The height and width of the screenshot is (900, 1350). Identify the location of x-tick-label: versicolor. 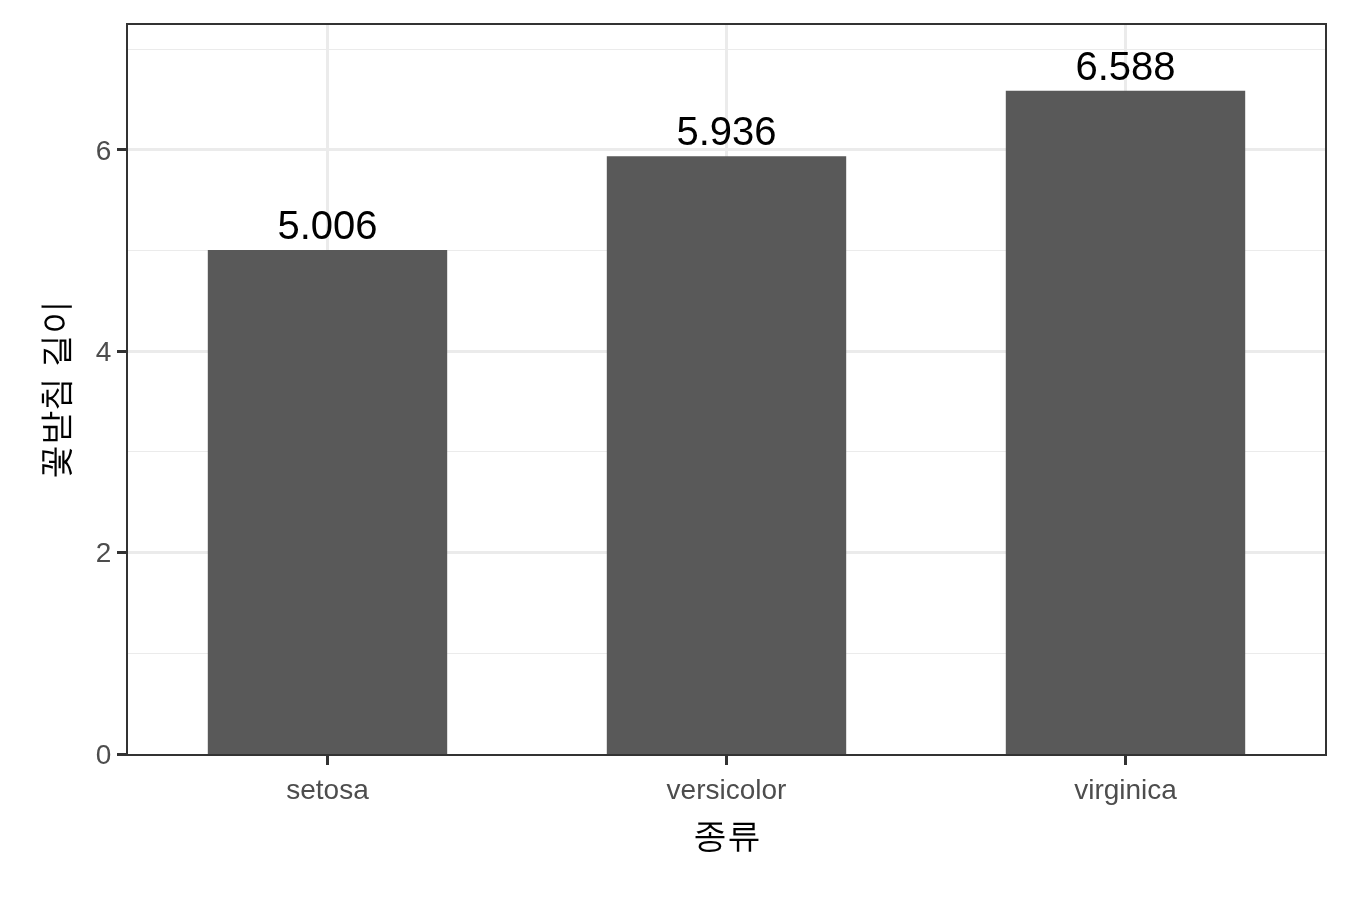
(726, 789).